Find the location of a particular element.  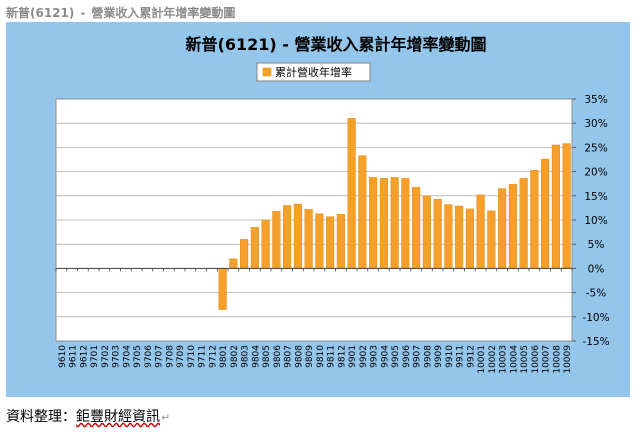

x-tick-label: 10004 is located at coordinates (514, 359).